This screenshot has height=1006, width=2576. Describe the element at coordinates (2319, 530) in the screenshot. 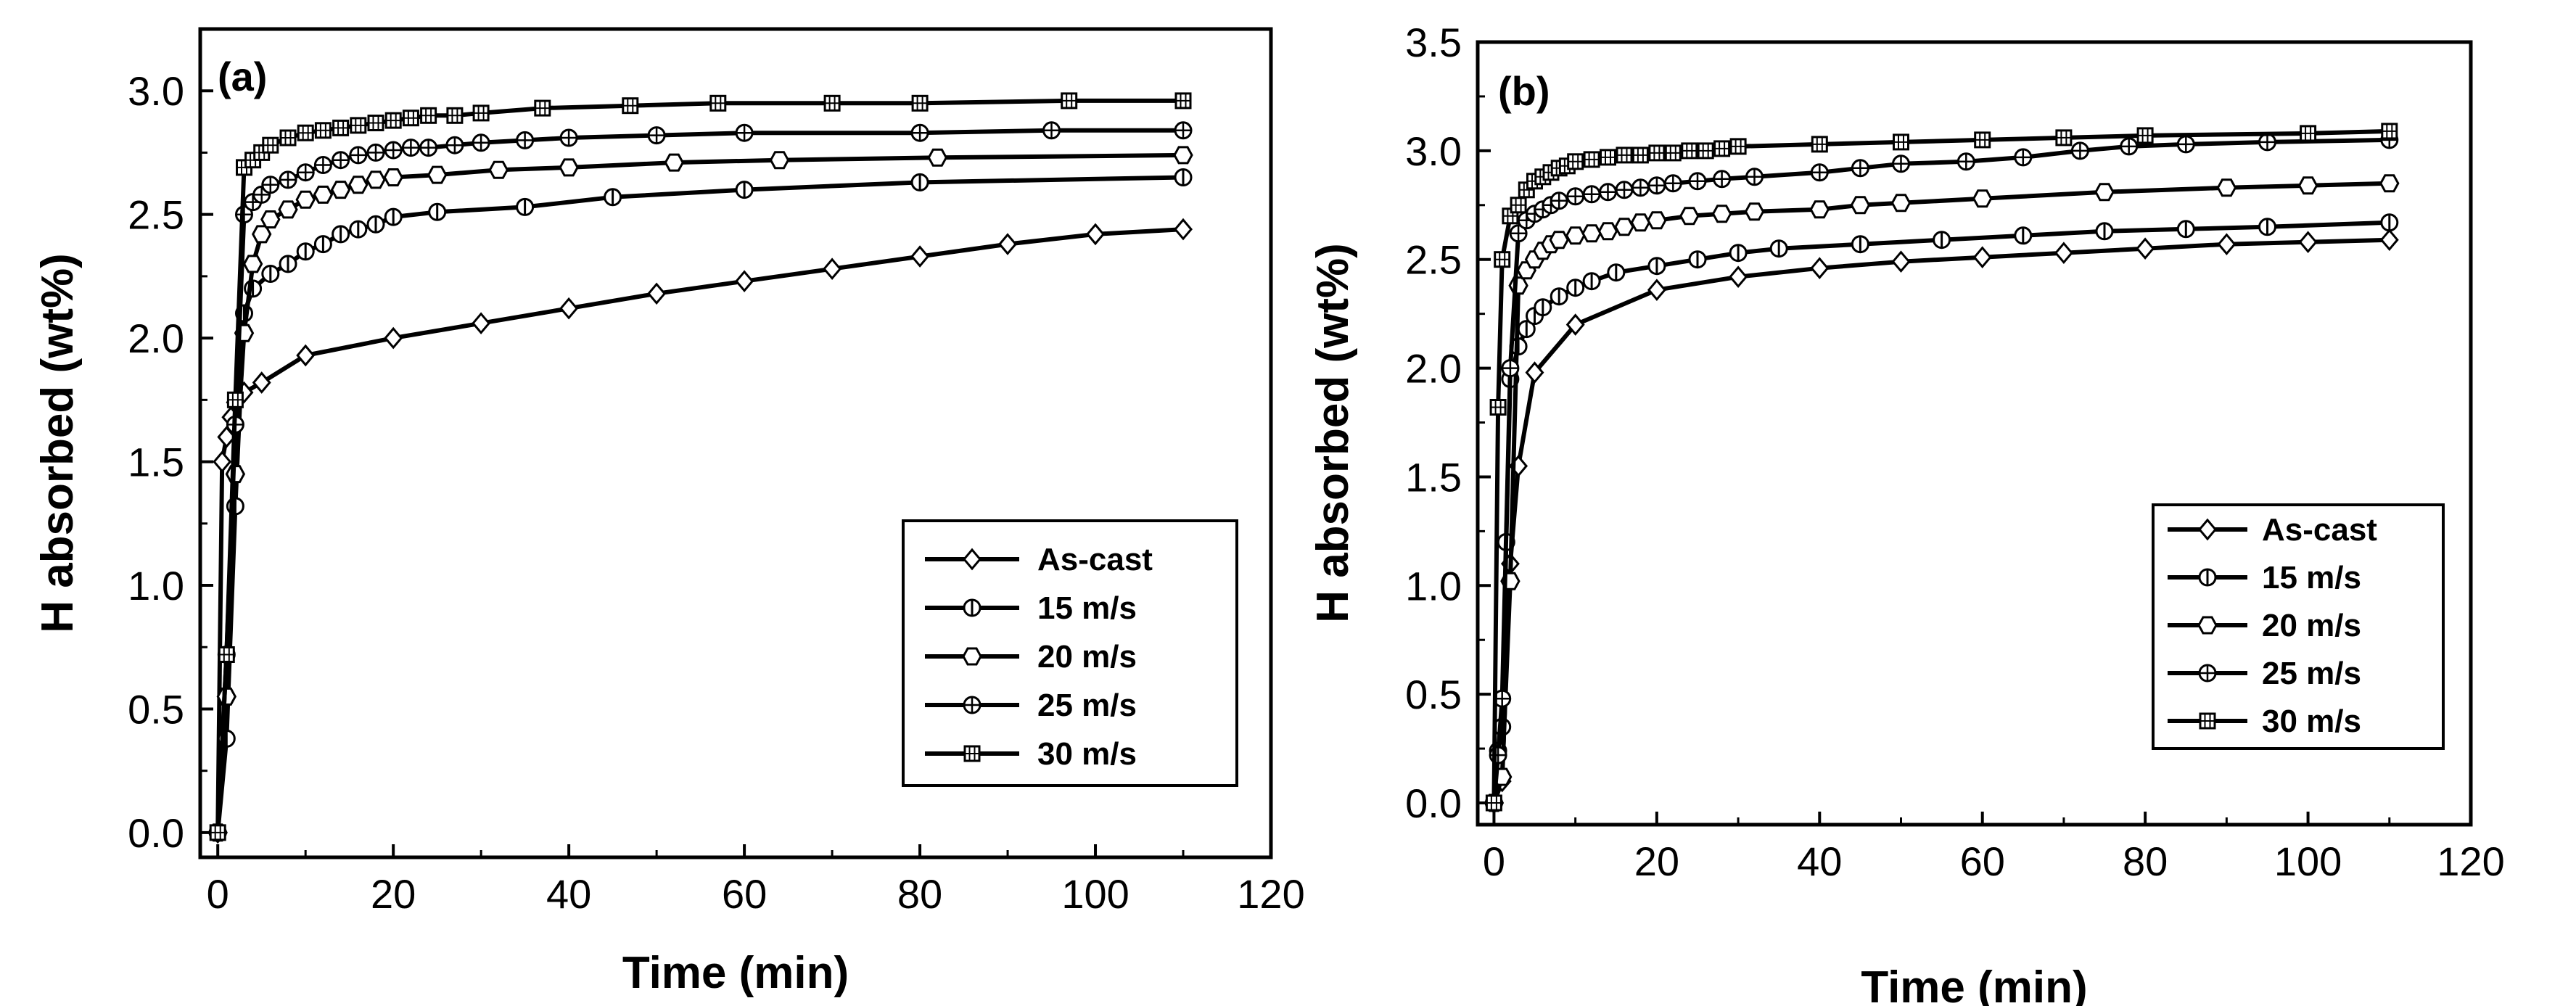

I see `panel-b-legend-label: As-cast` at that location.